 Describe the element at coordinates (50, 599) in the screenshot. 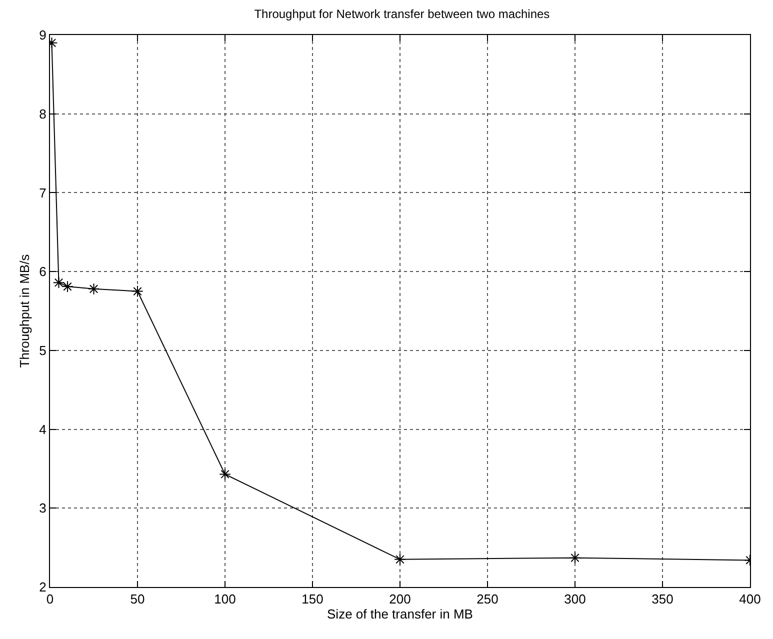

I see `x-tick-label: 0` at that location.